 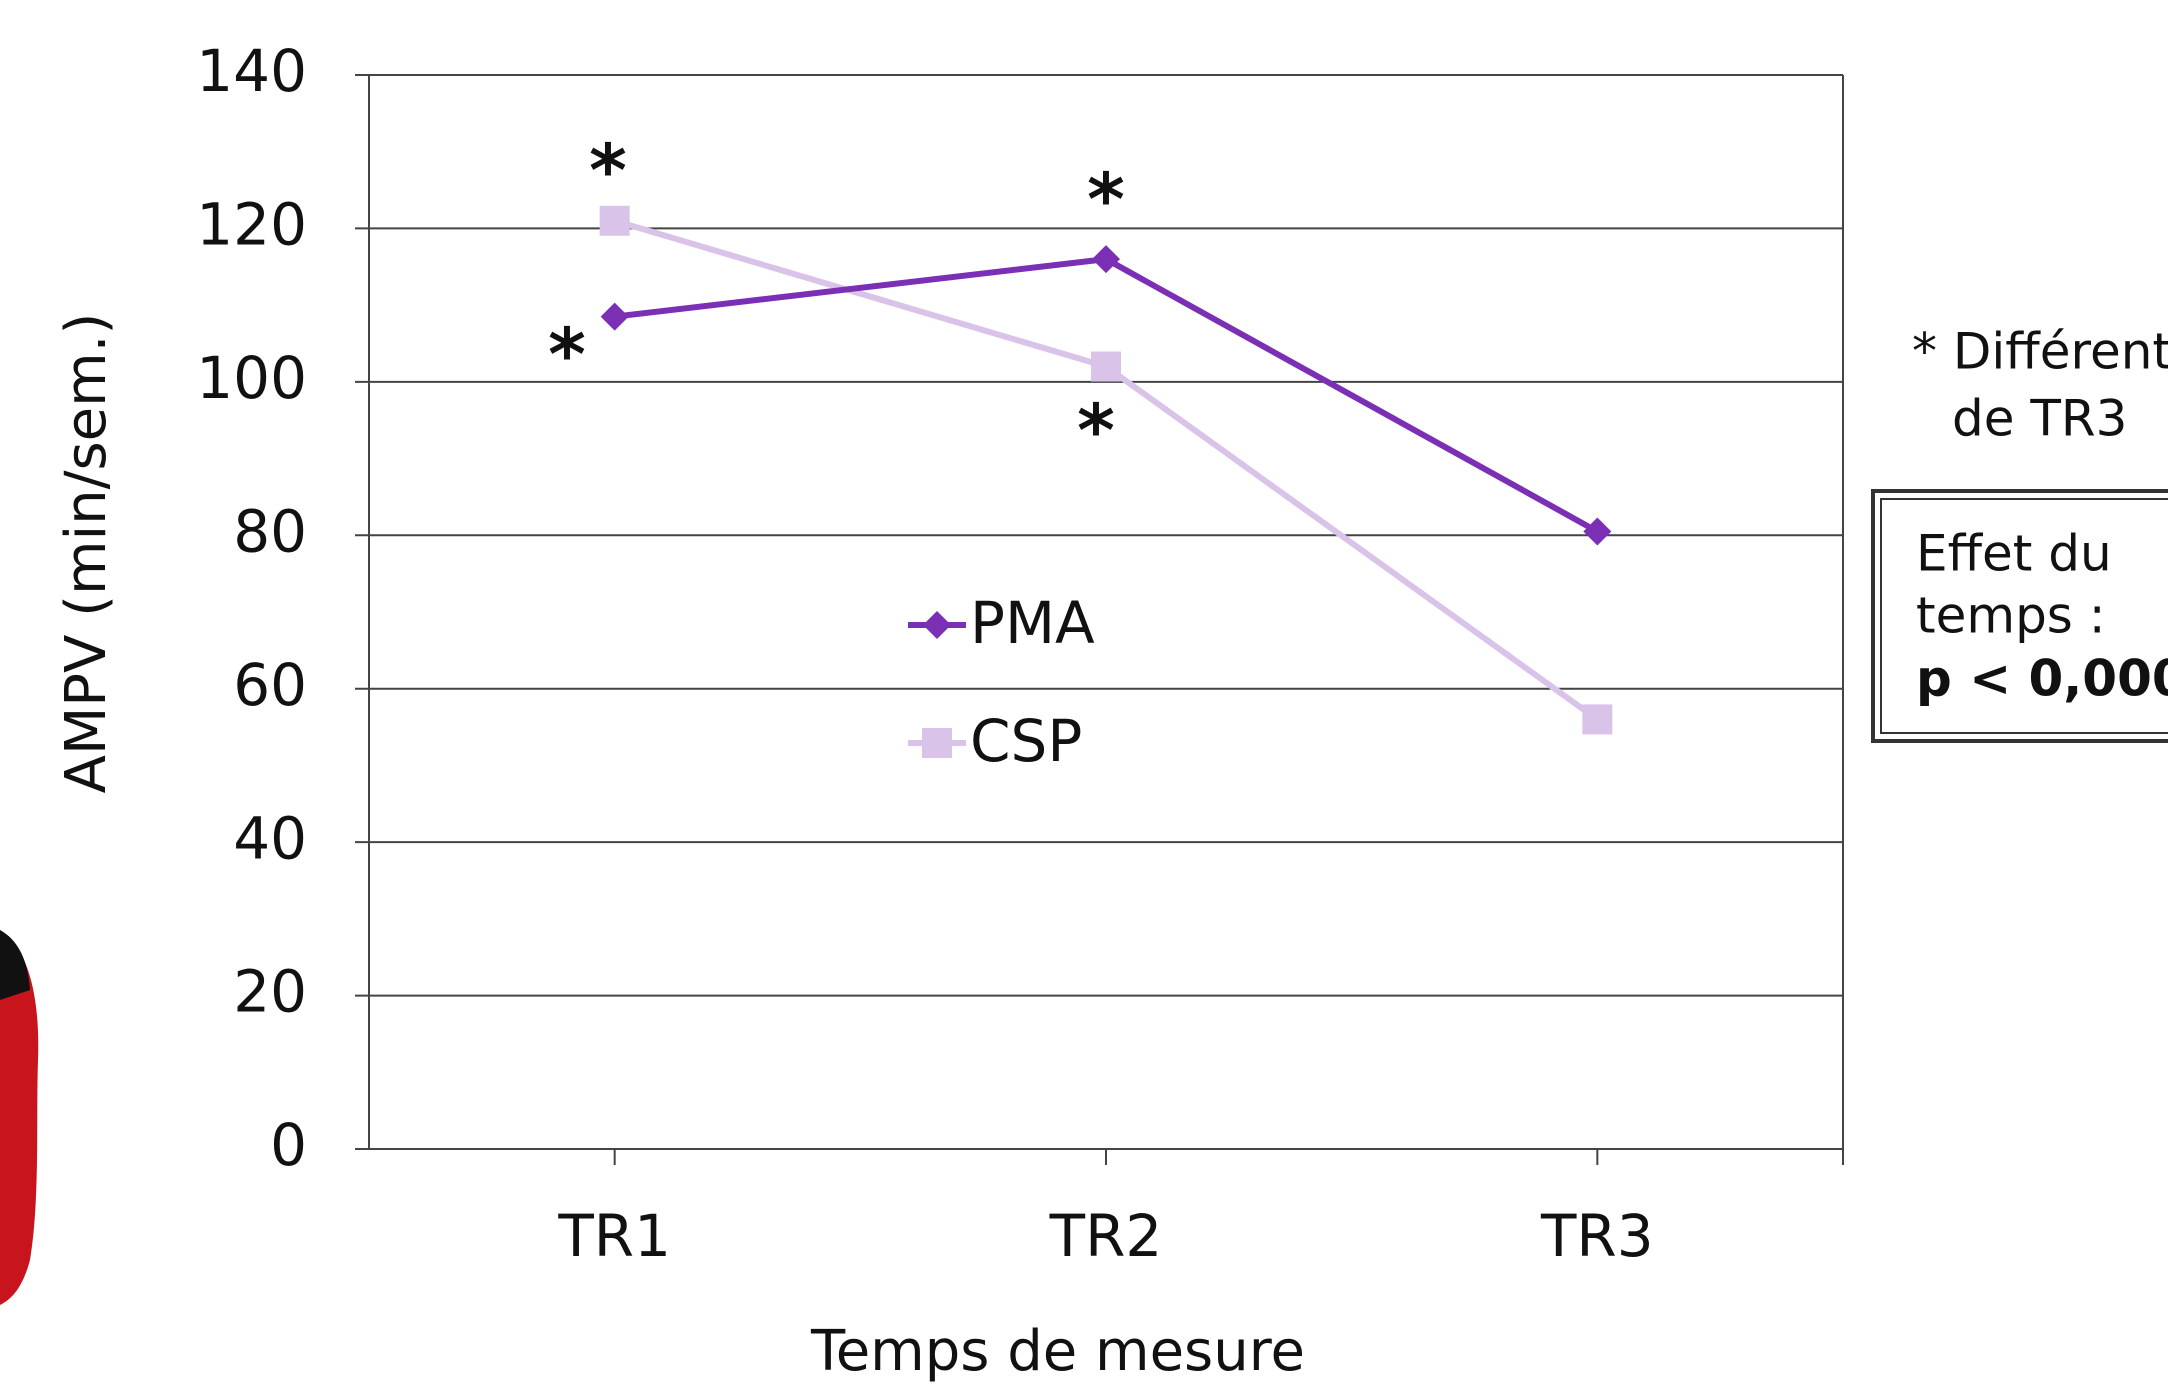 What do you see at coordinates (251, 71) in the screenshot?
I see `y-tick-label: 140` at bounding box center [251, 71].